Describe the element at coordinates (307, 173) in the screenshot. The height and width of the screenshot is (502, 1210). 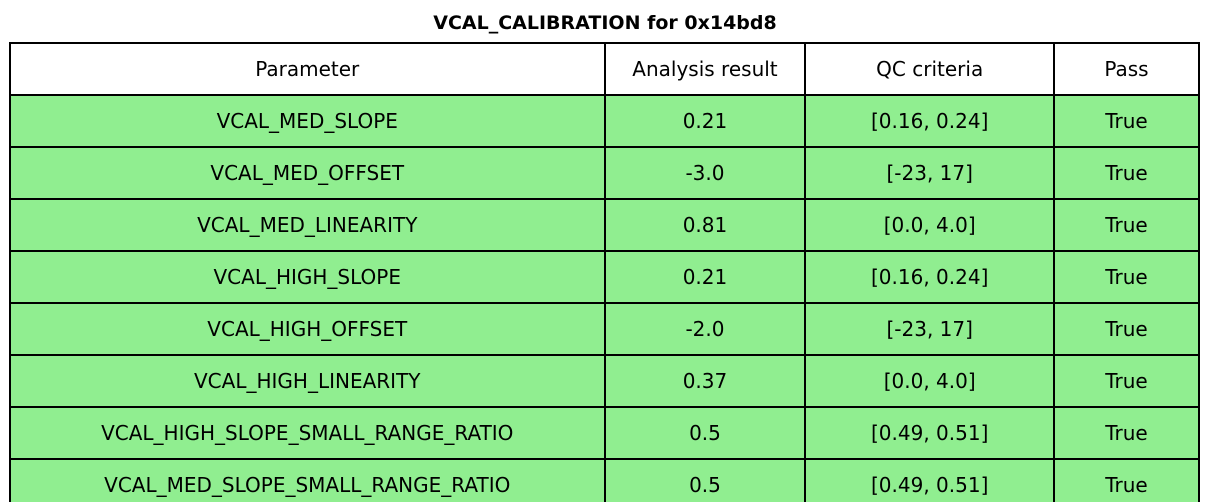
I see `parameter-cell: VCAL_MED_OFFSET` at that location.